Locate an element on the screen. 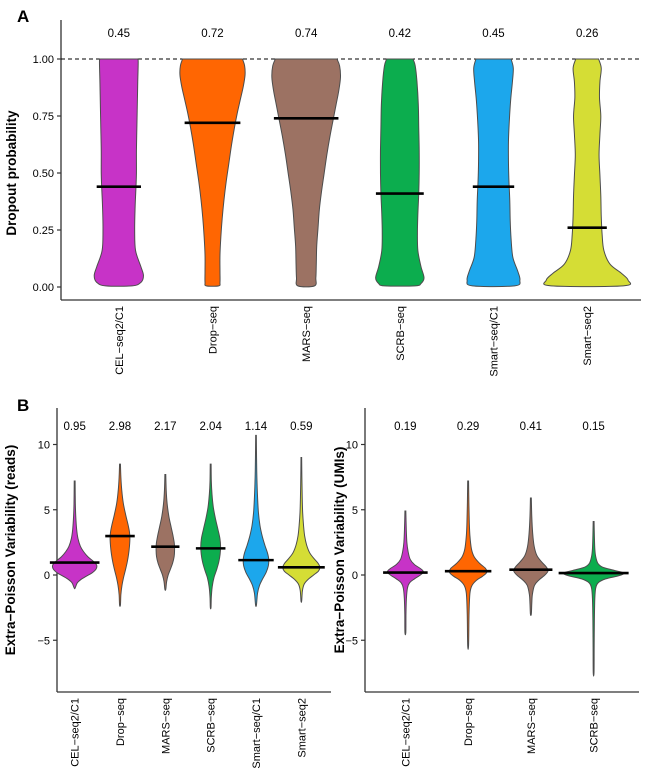 The height and width of the screenshot is (778, 645). y-tick-label: 0.75 is located at coordinates (43, 117).